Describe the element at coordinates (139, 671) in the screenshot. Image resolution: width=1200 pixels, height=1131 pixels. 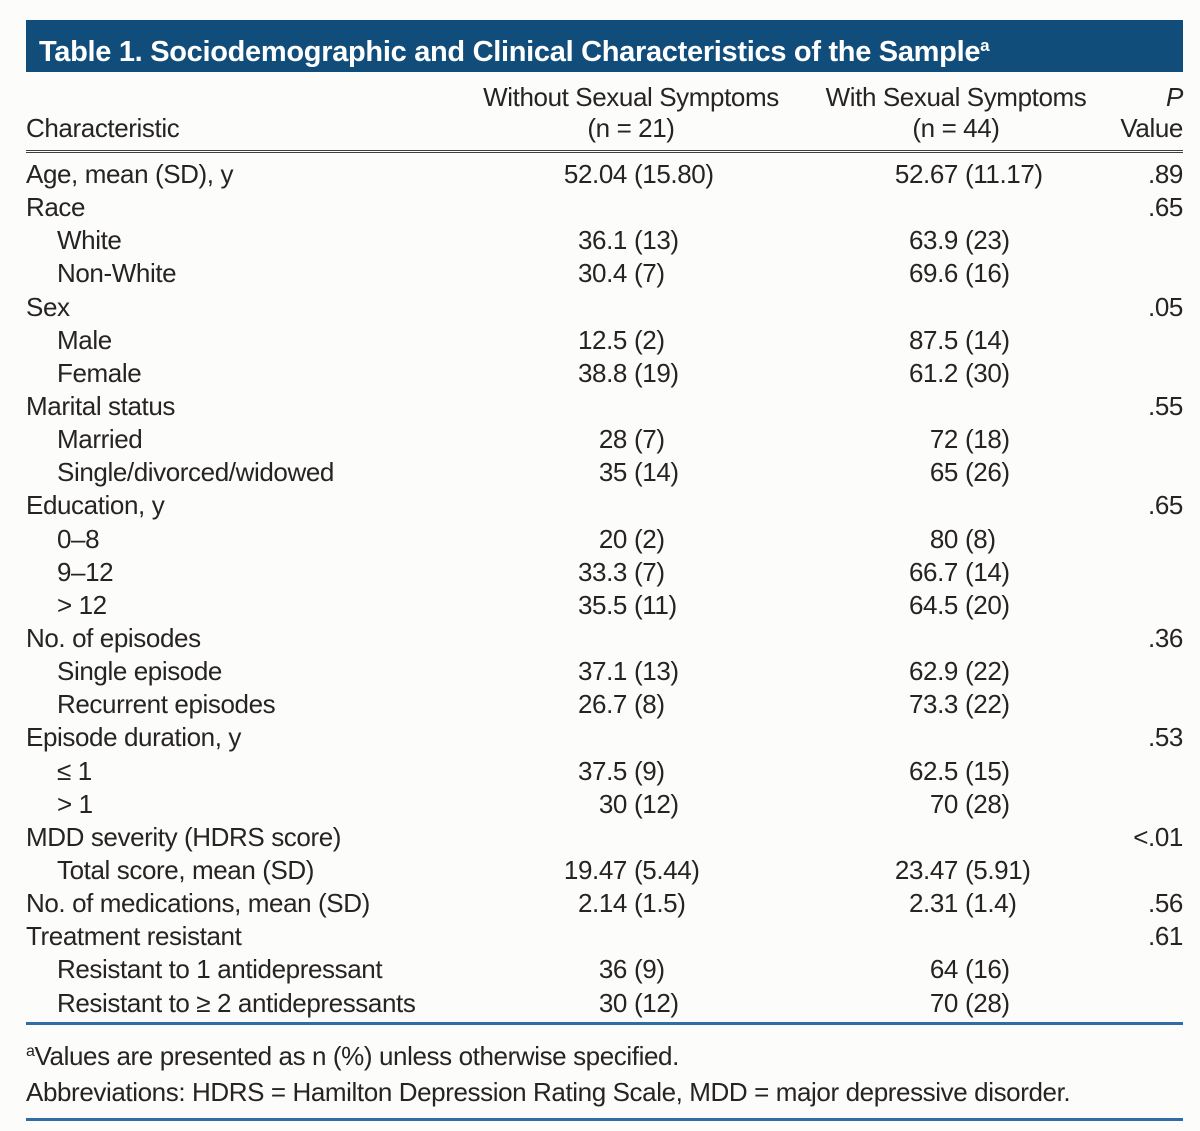
I see `row-label: Single episode` at that location.